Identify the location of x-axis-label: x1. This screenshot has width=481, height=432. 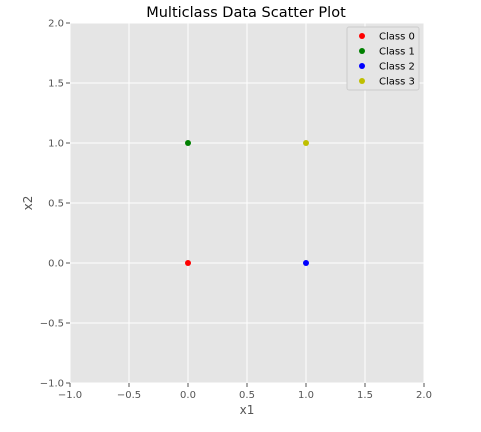
(247, 410).